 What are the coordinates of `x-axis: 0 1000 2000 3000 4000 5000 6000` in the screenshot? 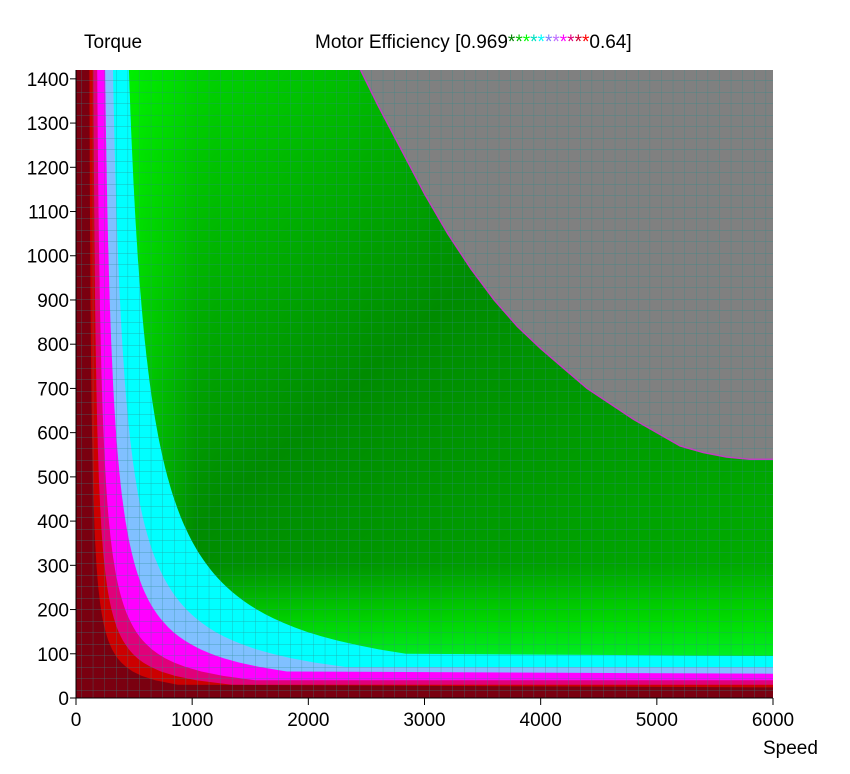 It's located at (432, 714).